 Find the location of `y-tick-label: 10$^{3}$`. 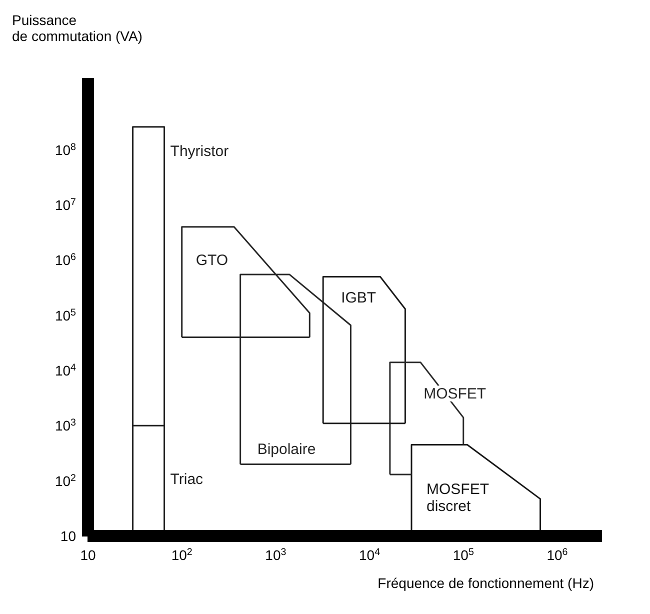

y-tick-label: 10$^{3}$ is located at coordinates (65, 425).